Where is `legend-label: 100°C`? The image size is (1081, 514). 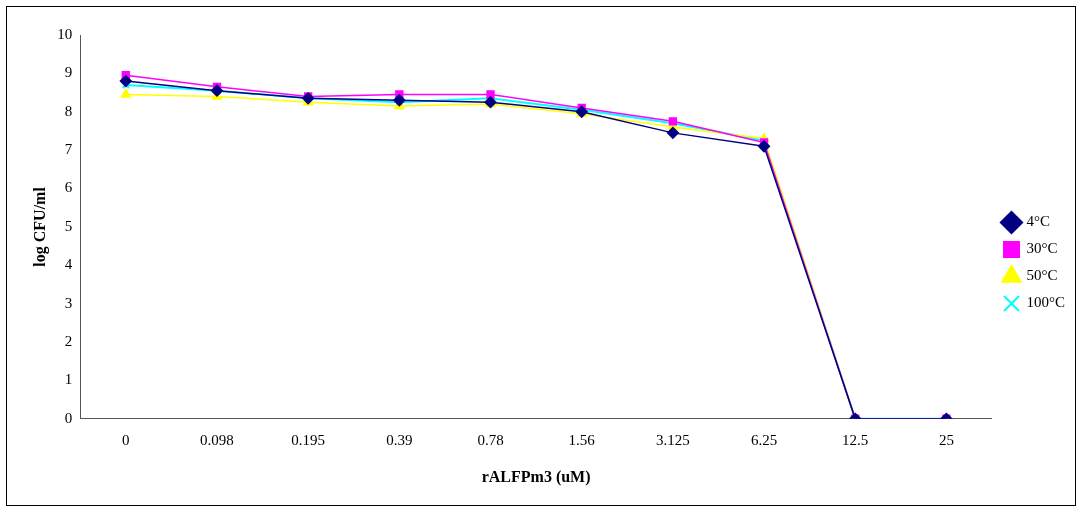
legend-label: 100°C is located at coordinates (1046, 302).